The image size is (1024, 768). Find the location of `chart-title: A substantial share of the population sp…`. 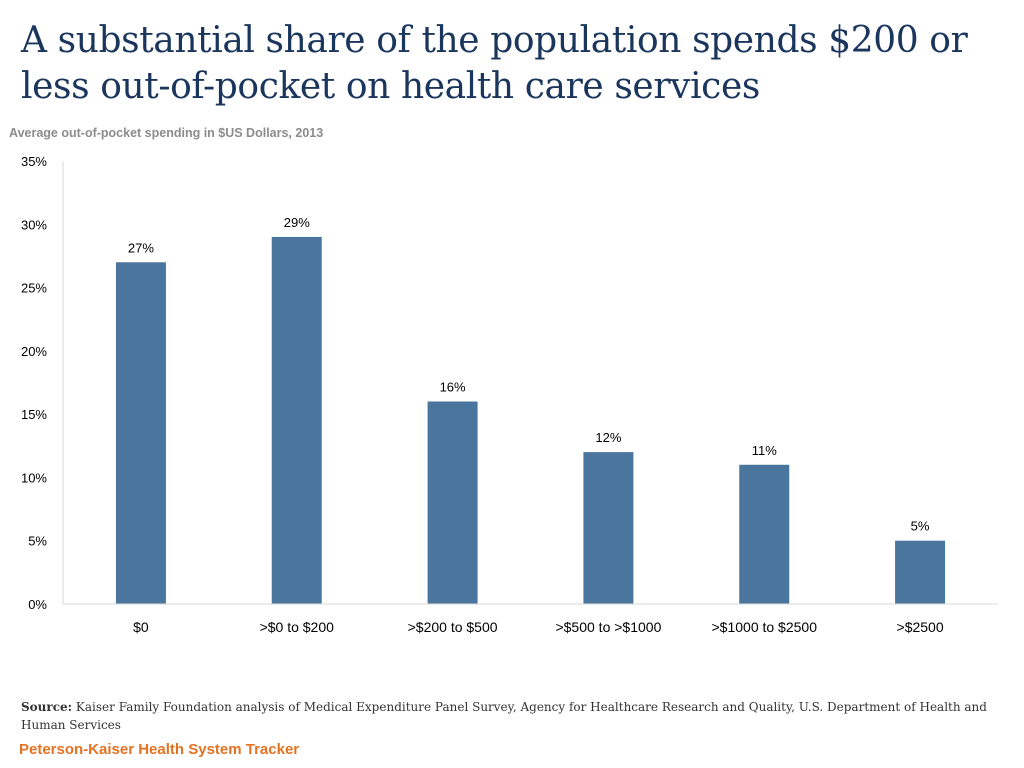

chart-title: A substantial share of the population sp… is located at coordinates (494, 63).